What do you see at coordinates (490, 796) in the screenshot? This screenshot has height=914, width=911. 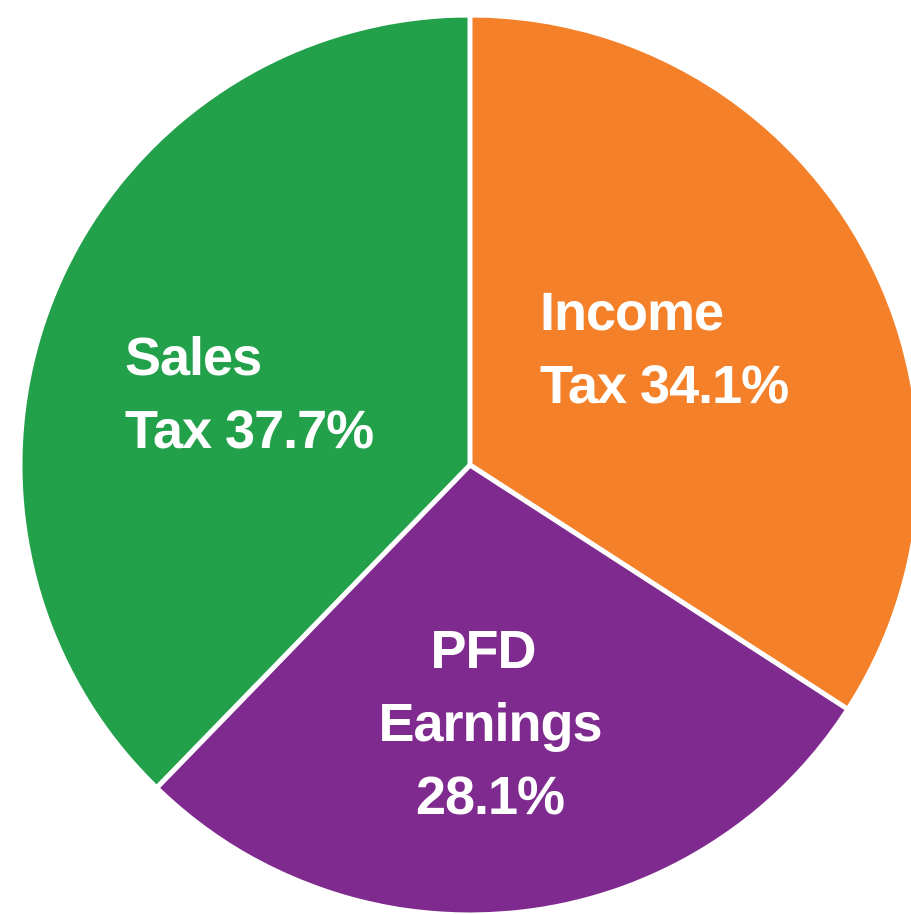 I see `value-label: 28.1%` at bounding box center [490, 796].